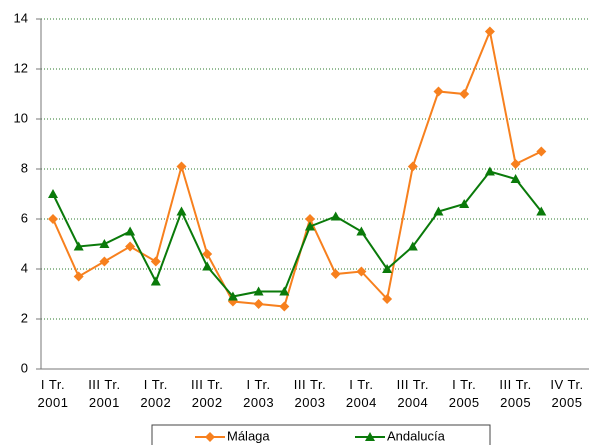 Image resolution: width=589 pixels, height=445 pixels. What do you see at coordinates (24, 367) in the screenshot?
I see `y-tick-label: 0` at bounding box center [24, 367].